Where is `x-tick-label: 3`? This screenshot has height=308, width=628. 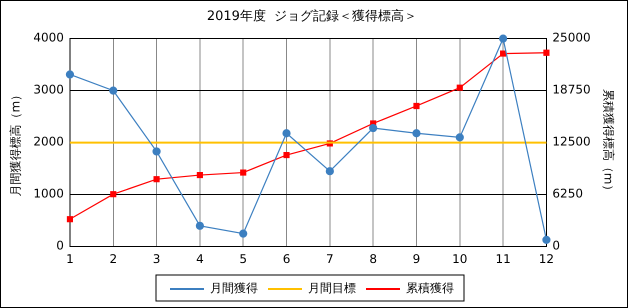
x-tick-label: 3 is located at coordinates (156, 259).